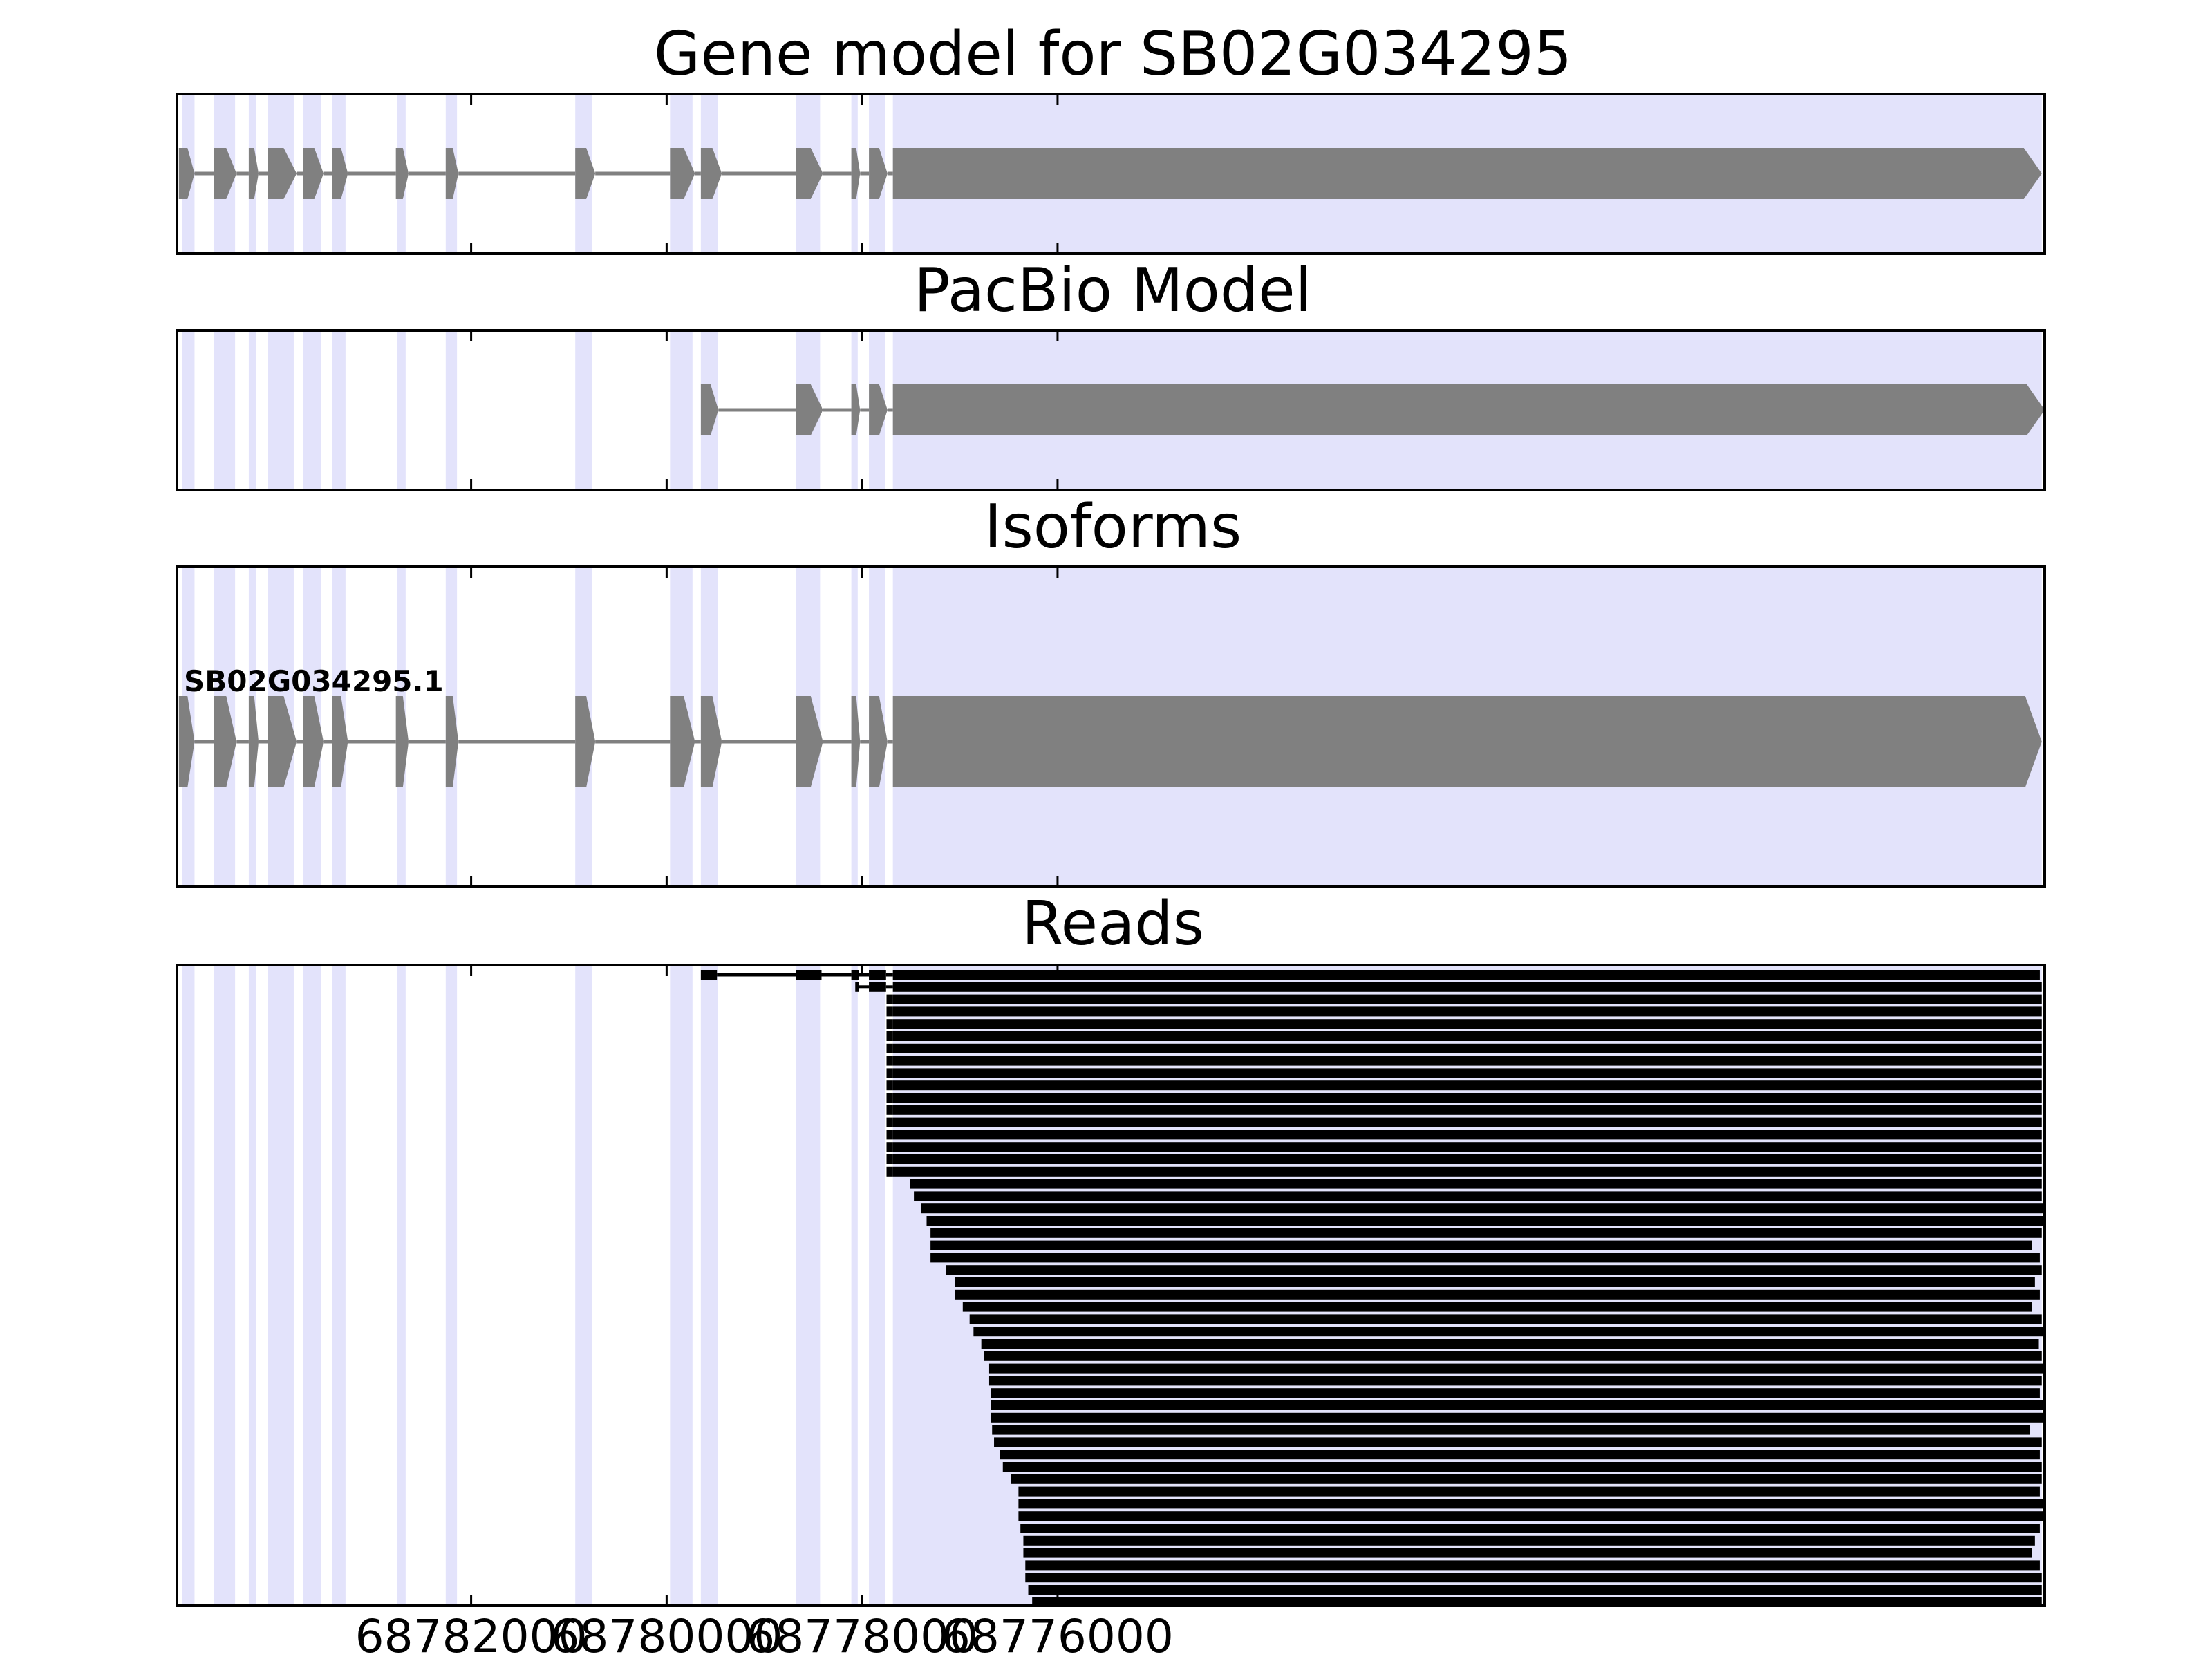 This screenshot has height=1659, width=2212. I want to click on panel-gene-model: Gene model for SB02G034295, so click(1113, 54).